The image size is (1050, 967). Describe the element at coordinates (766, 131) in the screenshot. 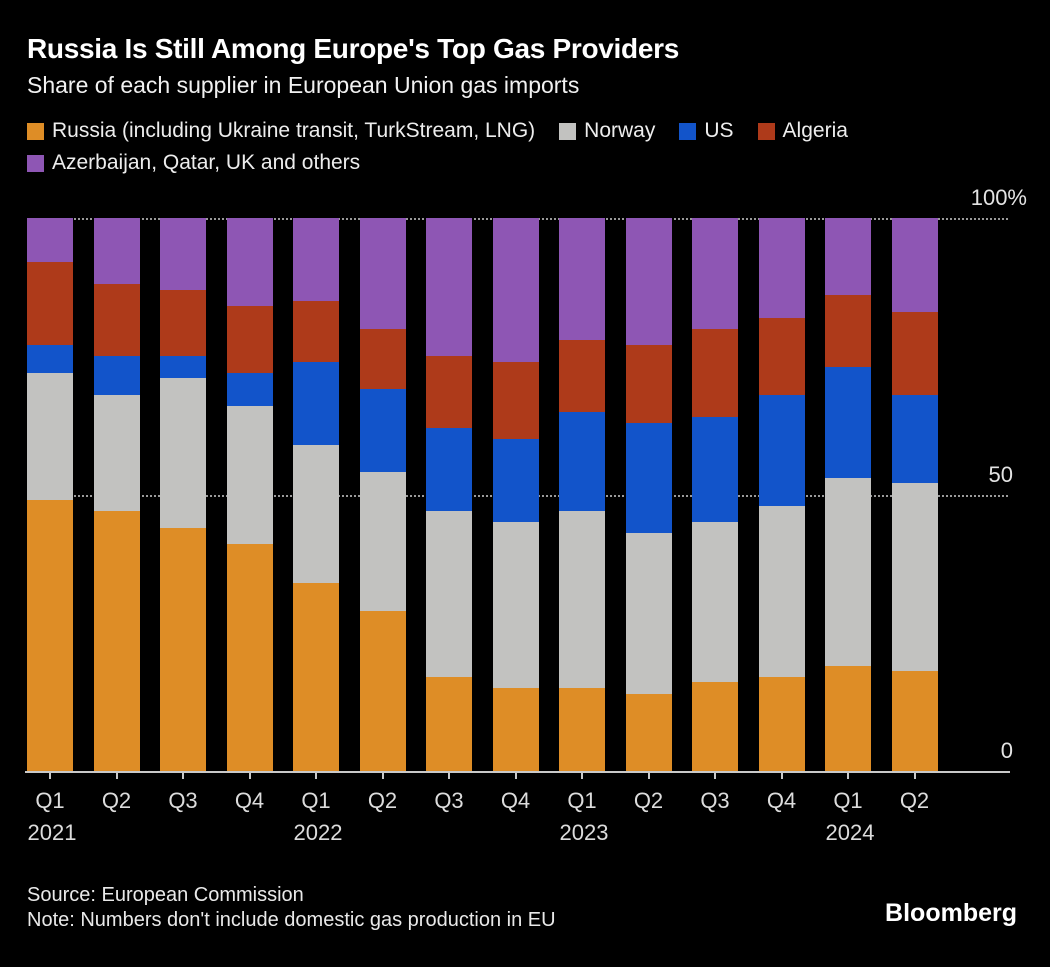

I see `legend-swatch-algeria` at that location.